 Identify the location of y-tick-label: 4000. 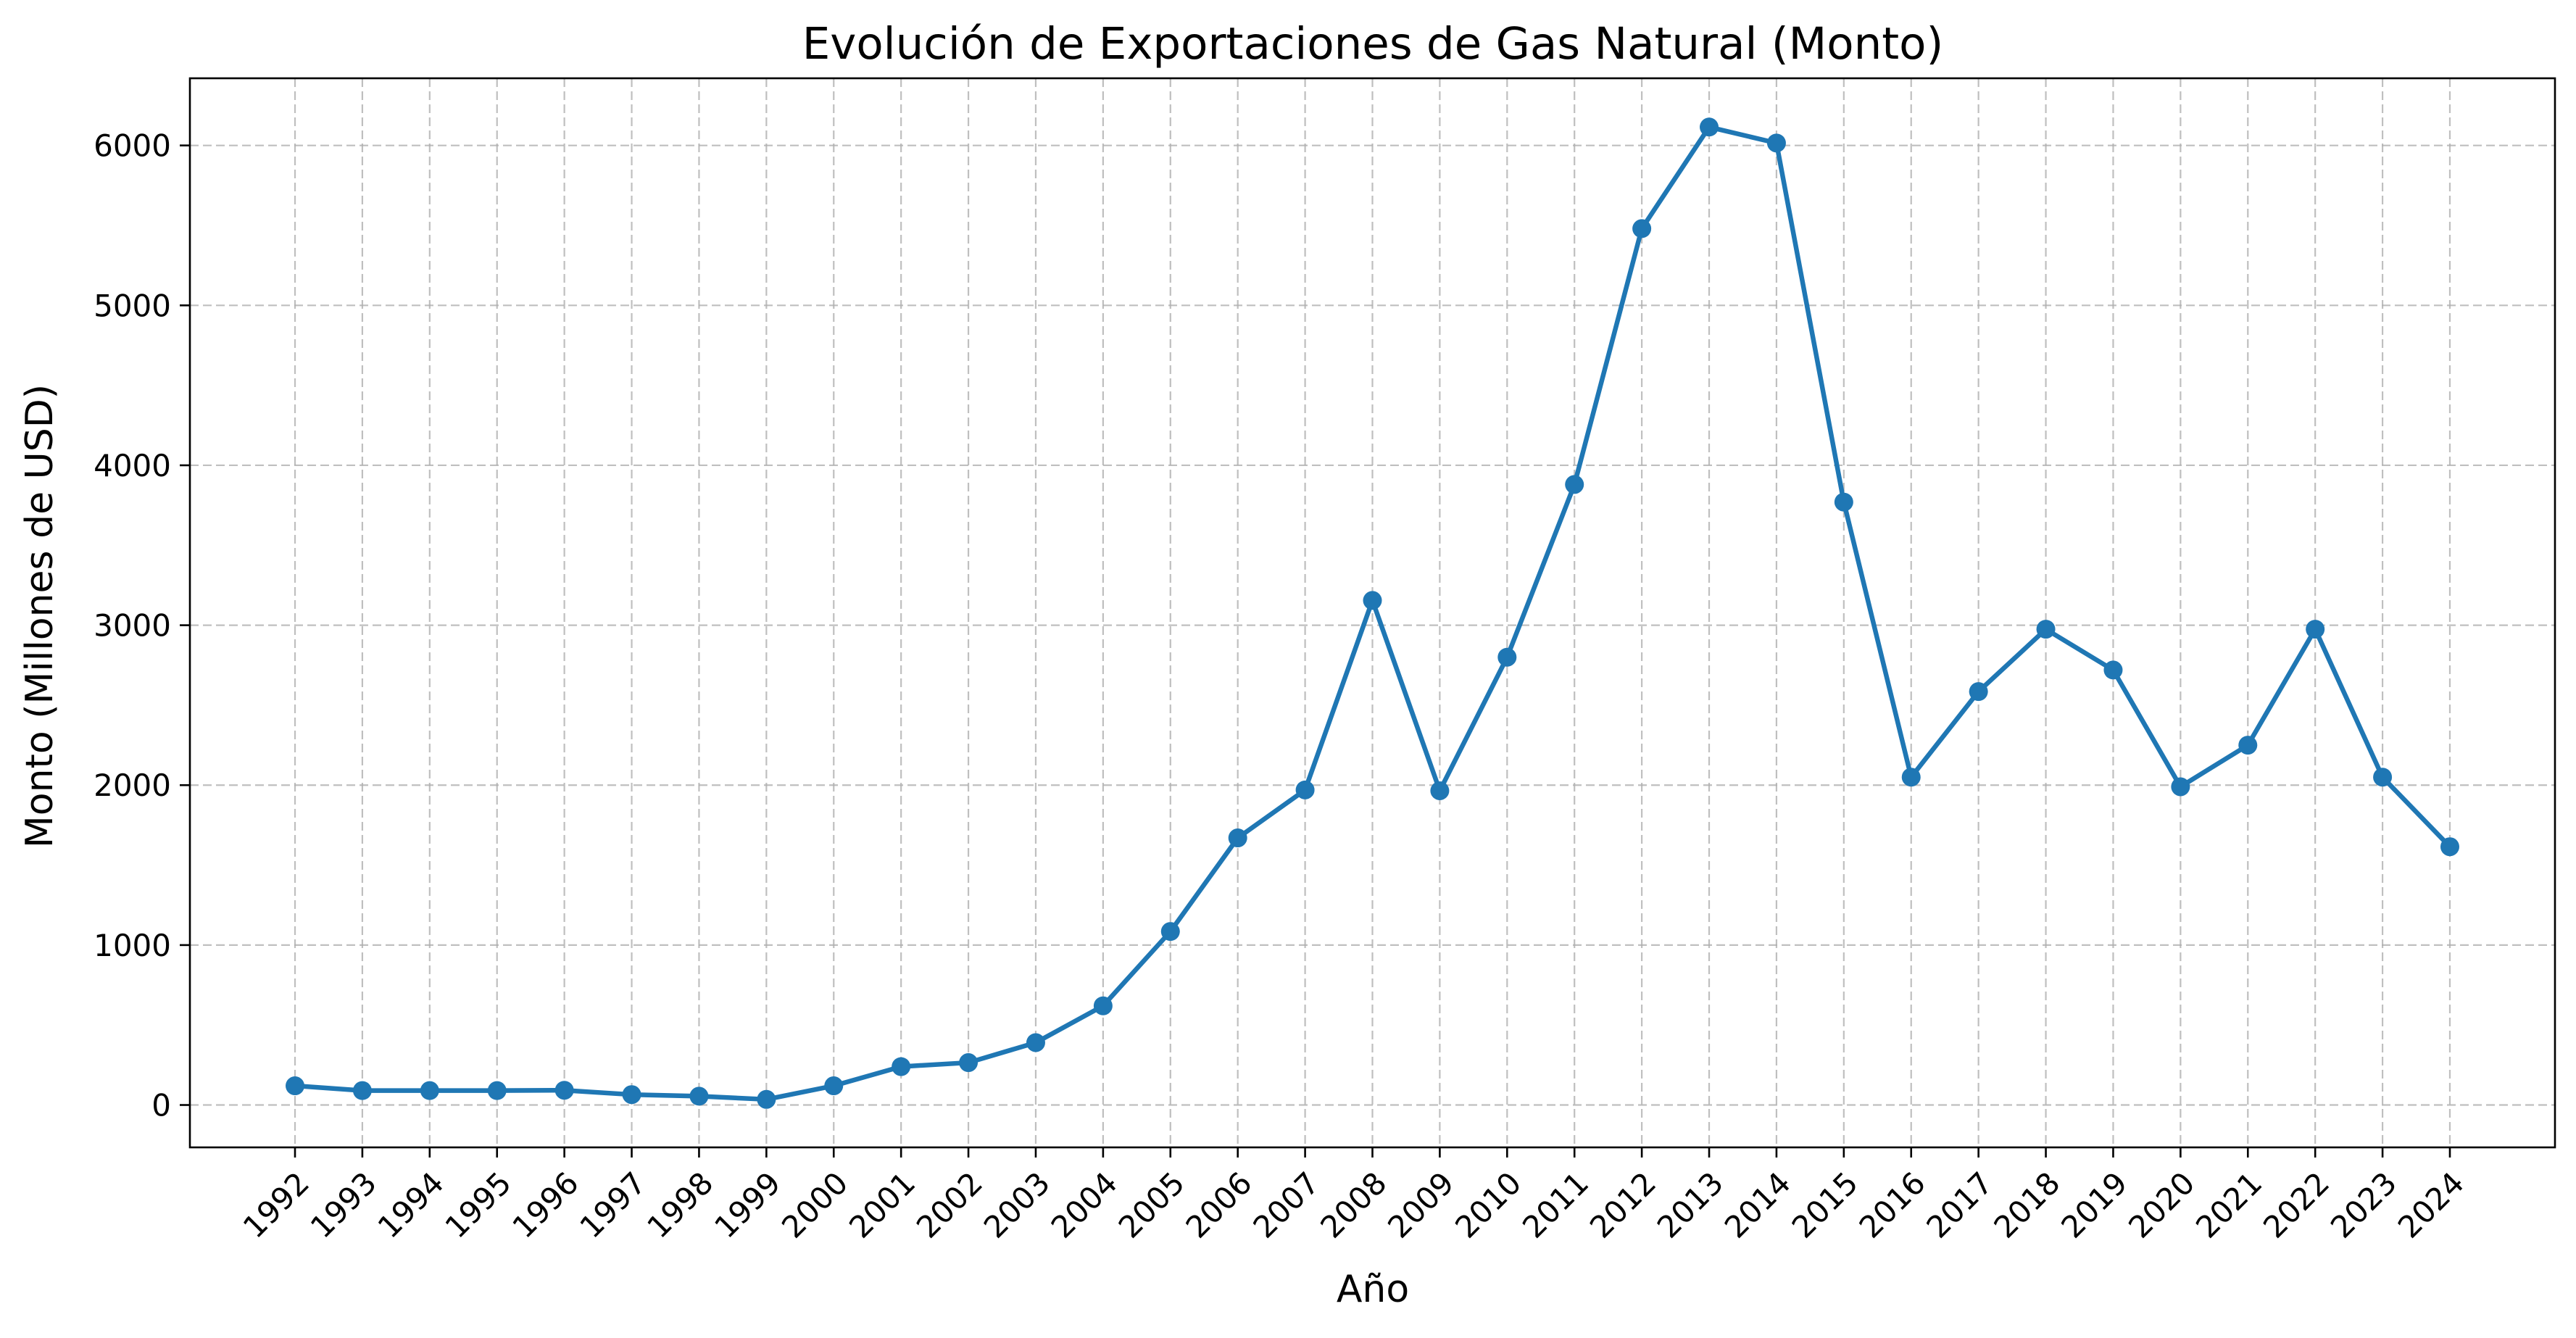
(132, 465).